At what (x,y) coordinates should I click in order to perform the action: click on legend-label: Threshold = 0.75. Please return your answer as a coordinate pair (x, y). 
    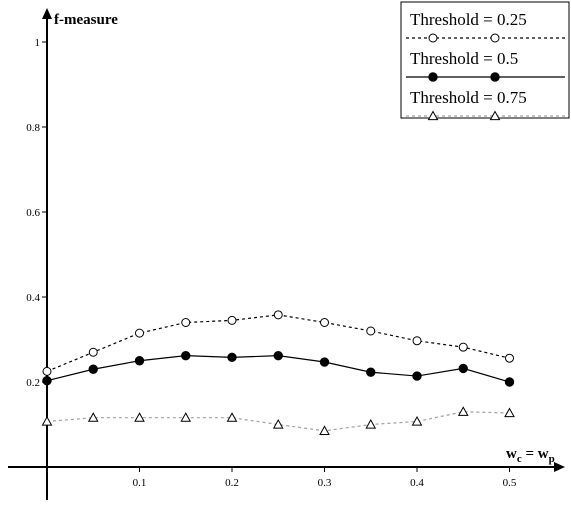
    Looking at the image, I should click on (468, 97).